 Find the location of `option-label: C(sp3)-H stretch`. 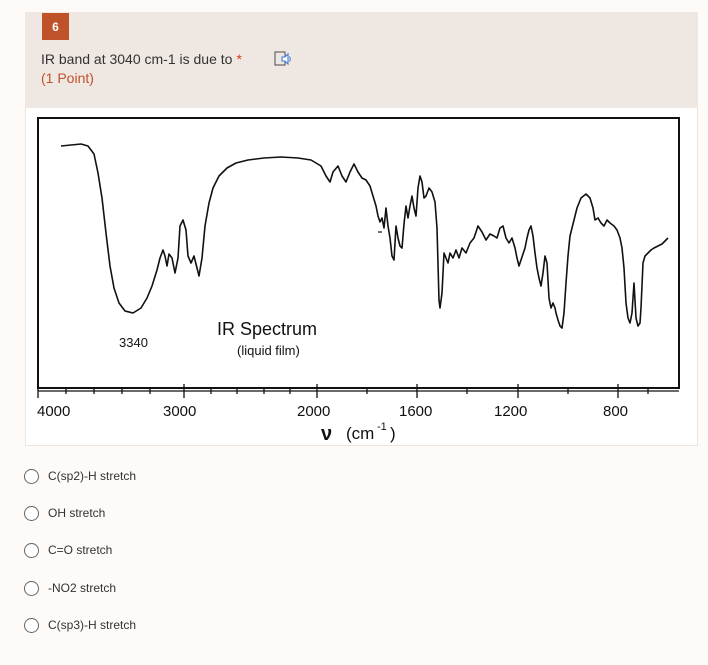

option-label: C(sp3)-H stretch is located at coordinates (92, 625).